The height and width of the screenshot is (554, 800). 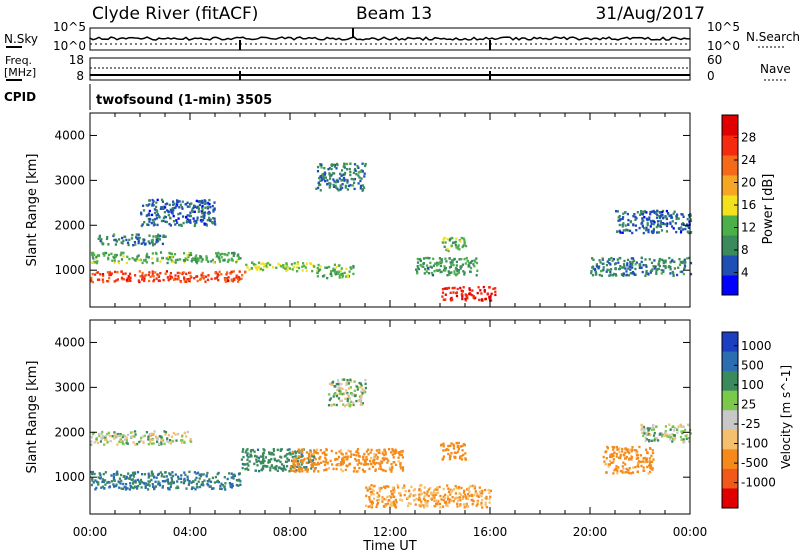 I want to click on power-colorbar-tick-label: 24, so click(x=748, y=160).